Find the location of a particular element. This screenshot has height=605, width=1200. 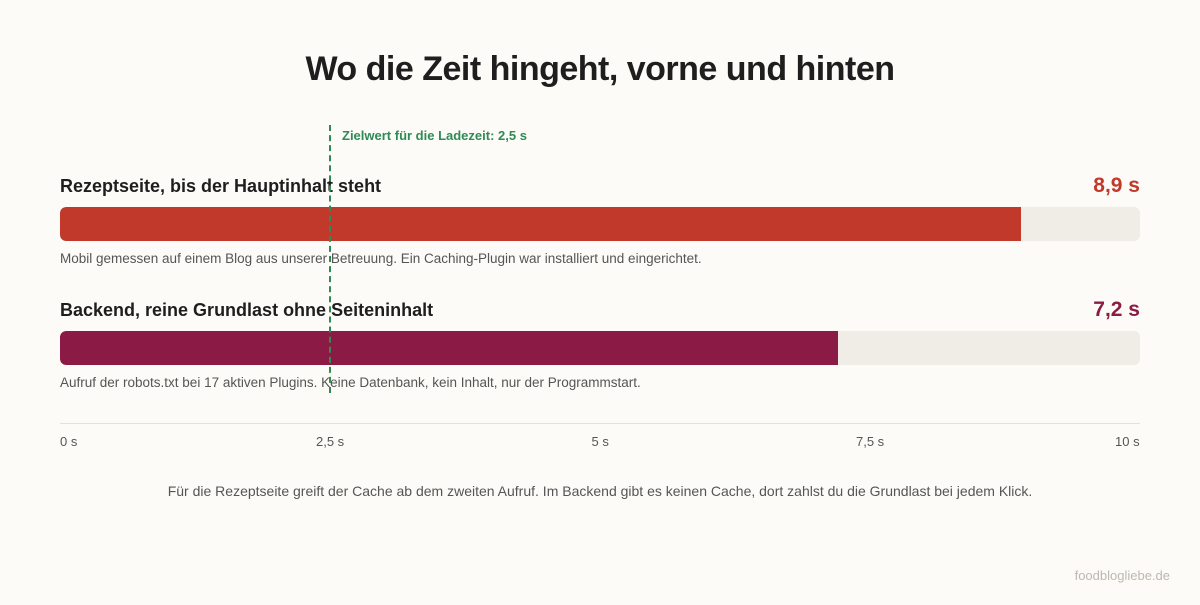

bar-label-rezeptseite: Rezeptseite, bis der Hauptinhalt steht is located at coordinates (221, 186).